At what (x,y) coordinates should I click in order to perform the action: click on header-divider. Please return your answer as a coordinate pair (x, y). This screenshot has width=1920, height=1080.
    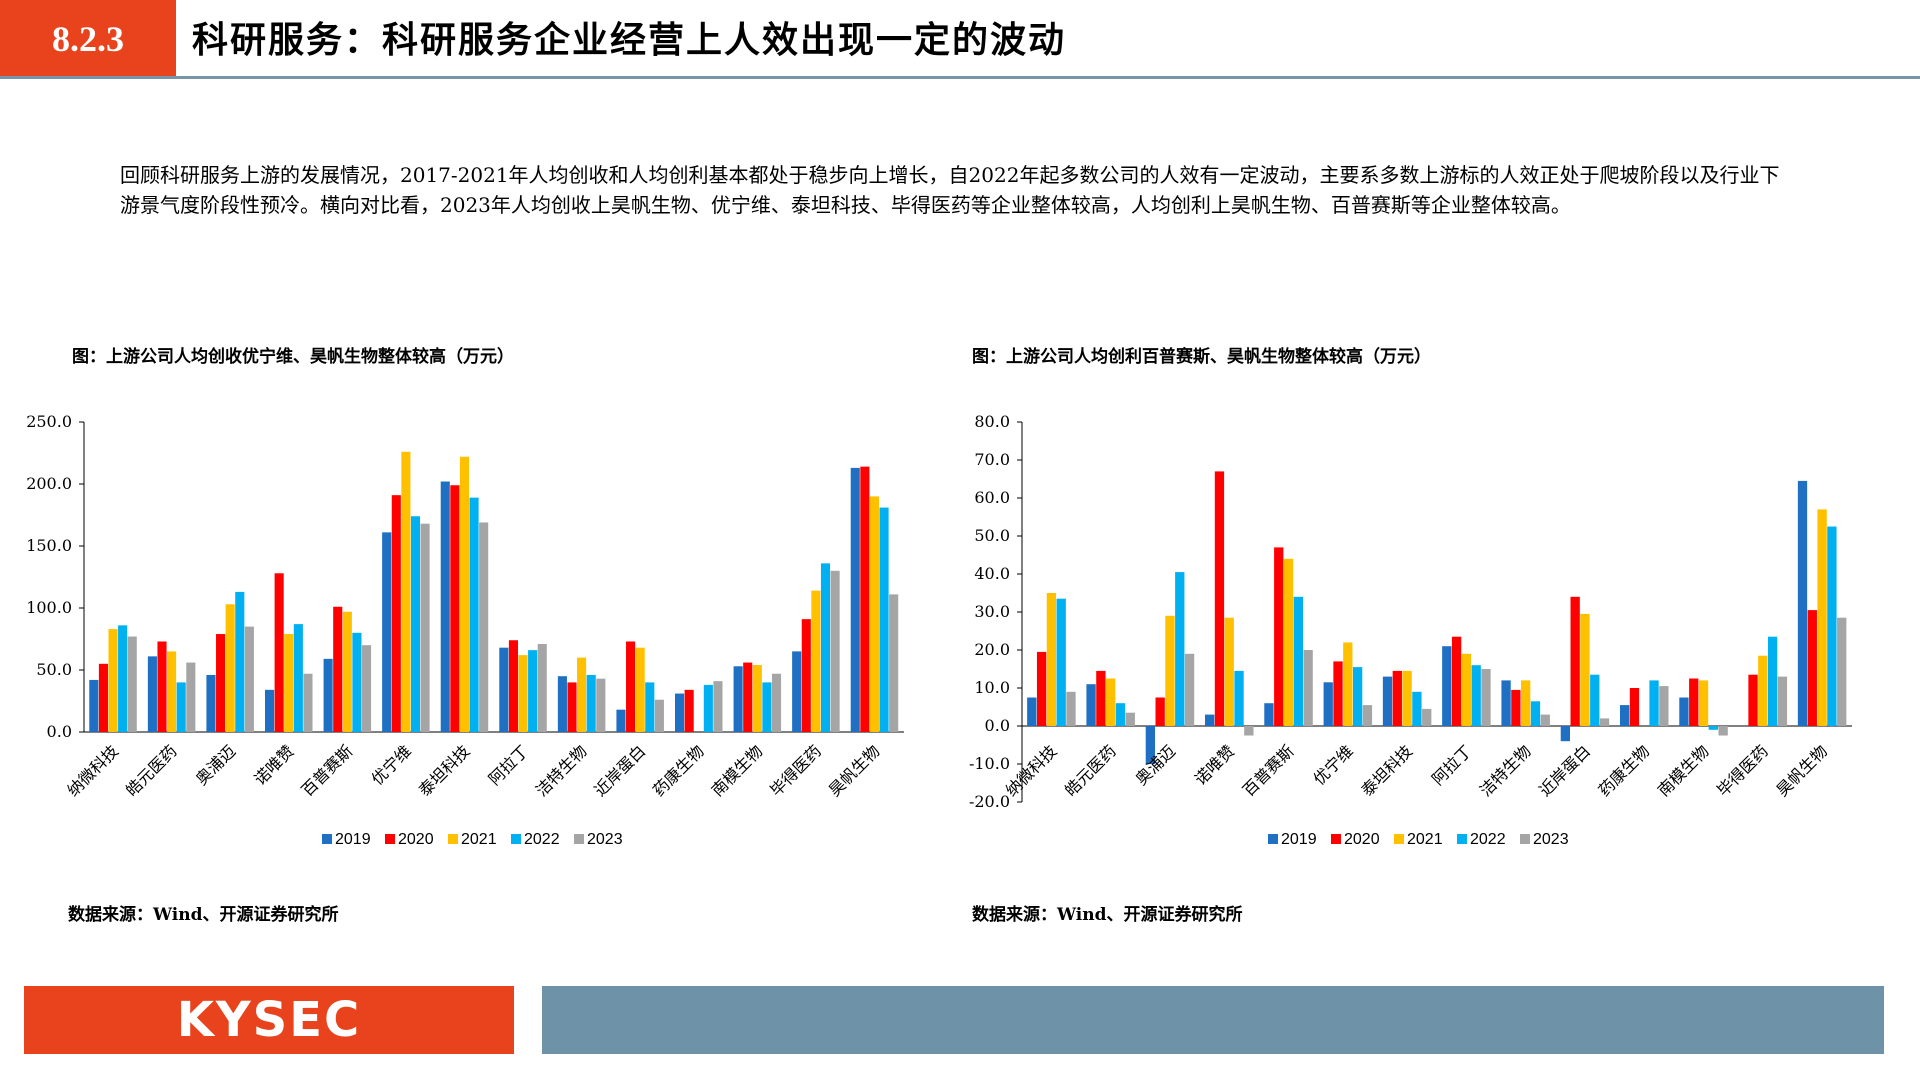
    Looking at the image, I should click on (960, 77).